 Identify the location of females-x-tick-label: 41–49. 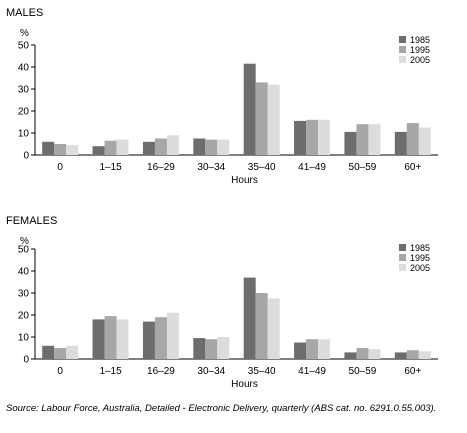
(312, 371).